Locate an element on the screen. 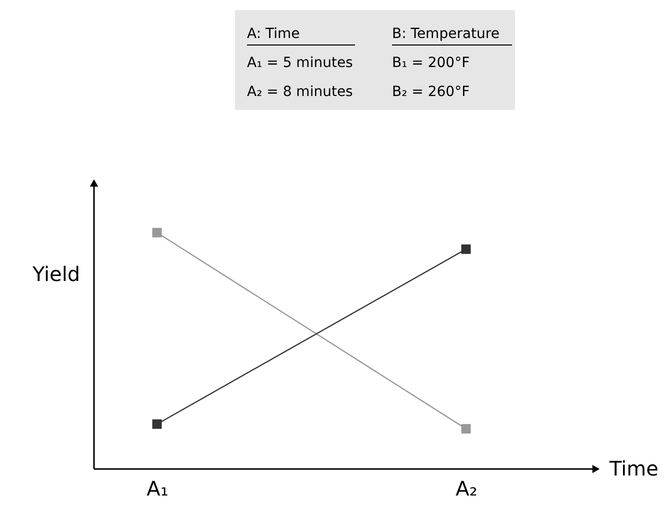  text: B₁ = 200°F is located at coordinates (431, 63).